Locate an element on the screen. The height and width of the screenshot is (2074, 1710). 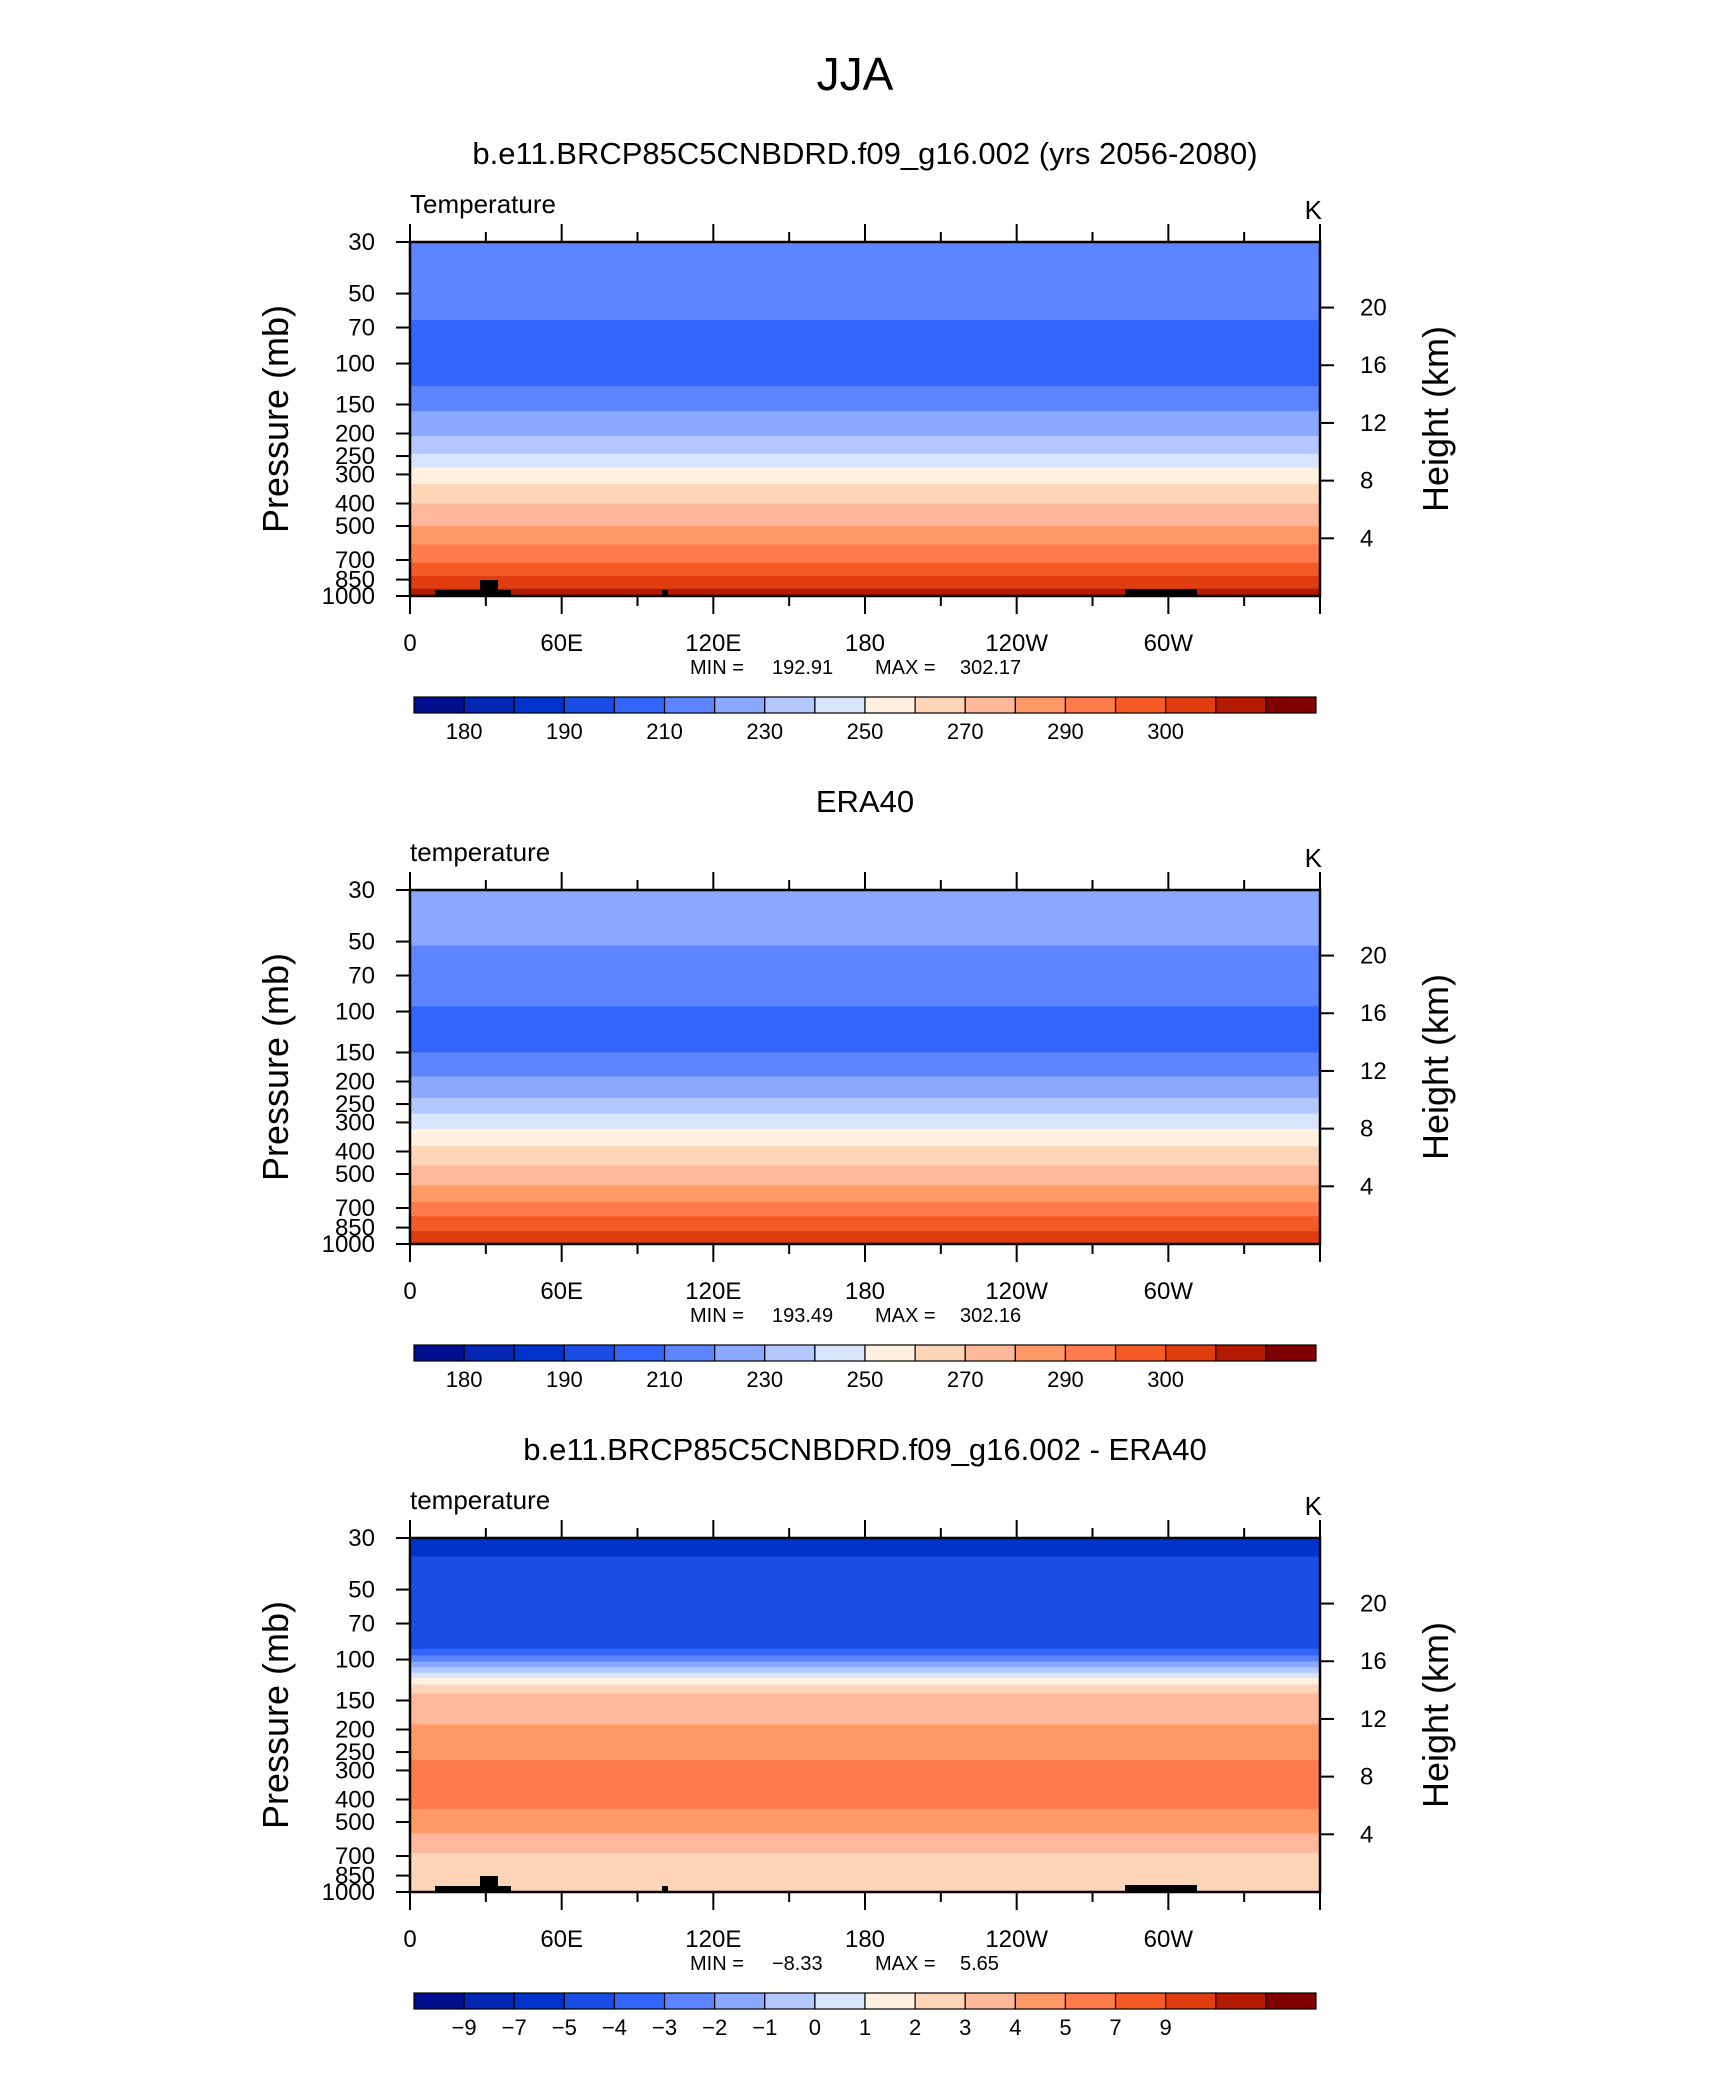
x-tick-label: 120E is located at coordinates (713, 1939).